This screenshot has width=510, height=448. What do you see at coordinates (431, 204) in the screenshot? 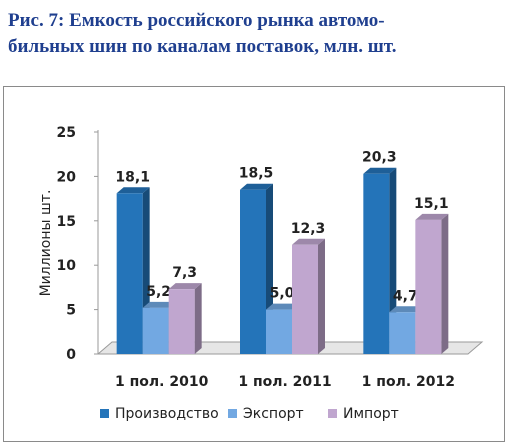
I see `data-label: 15,1` at bounding box center [431, 204].